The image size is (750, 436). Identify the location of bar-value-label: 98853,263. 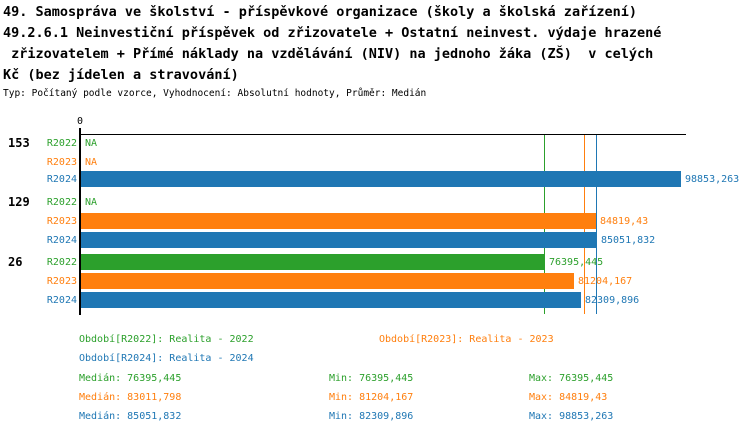
(712, 179).